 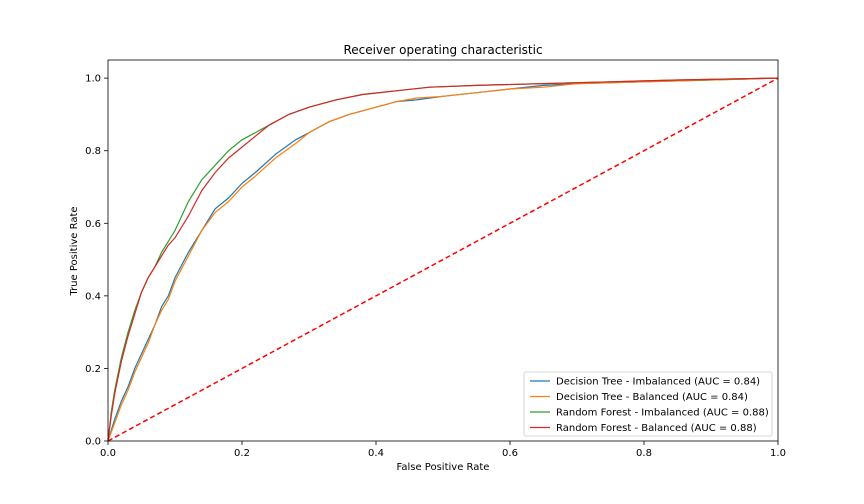 I want to click on legend-label-1: Decision Tree - Imbalanced (AUC = 0.84), so click(x=658, y=382).